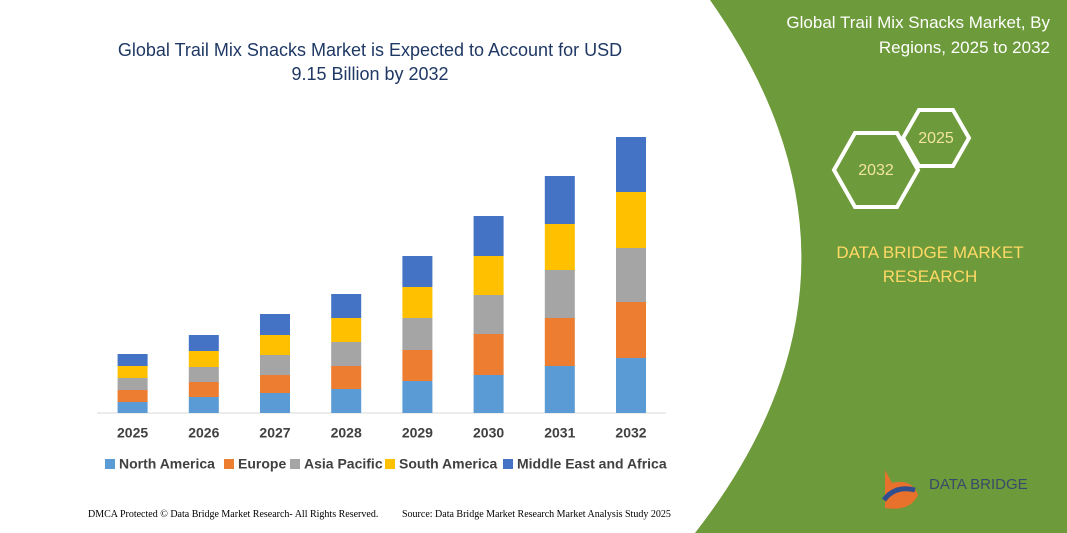 Image resolution: width=1067 pixels, height=533 pixels. I want to click on hex-label: 2032, so click(876, 170).